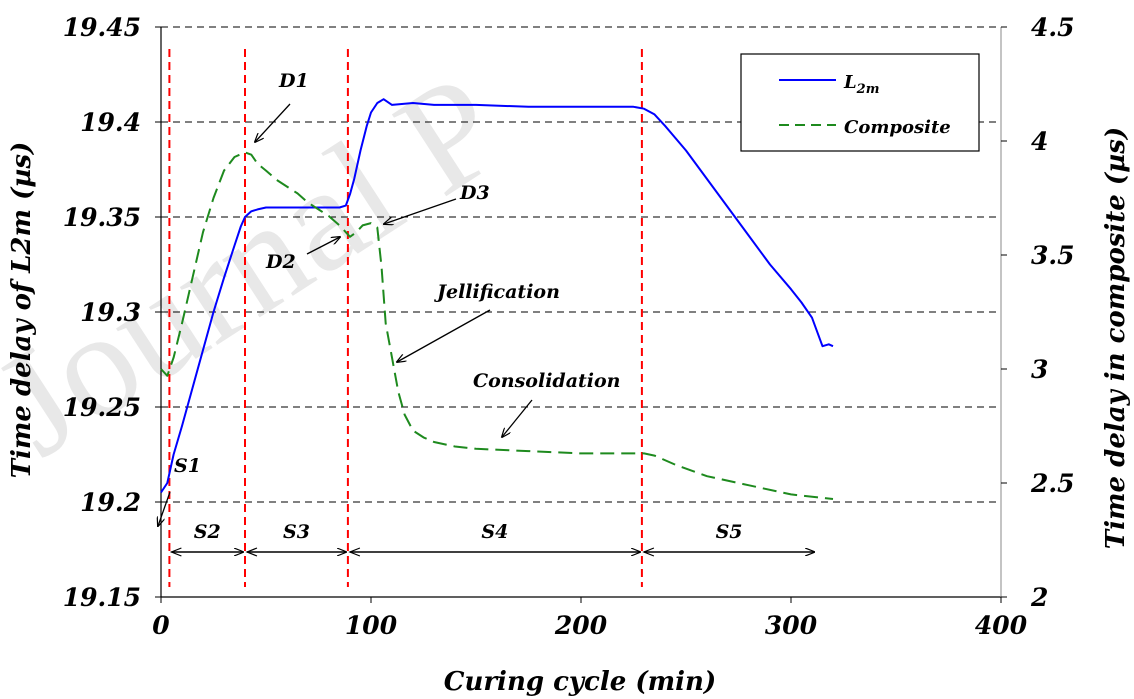  What do you see at coordinates (897, 127) in the screenshot?
I see `legend-label: Composite` at bounding box center [897, 127].